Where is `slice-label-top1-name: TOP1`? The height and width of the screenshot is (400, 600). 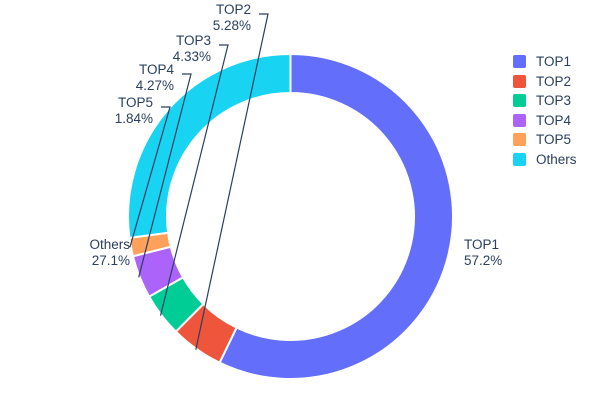 slice-label-top1-name: TOP1 is located at coordinates (482, 244).